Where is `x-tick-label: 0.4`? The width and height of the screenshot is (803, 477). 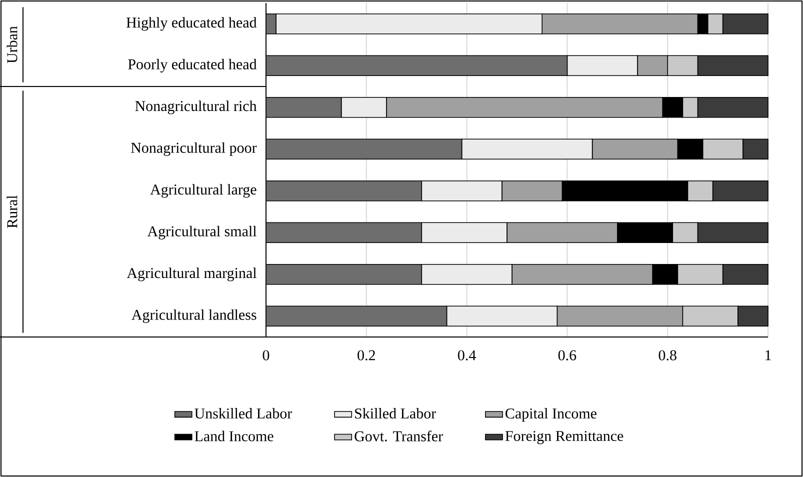
x-tick-label: 0.4 is located at coordinates (467, 355).